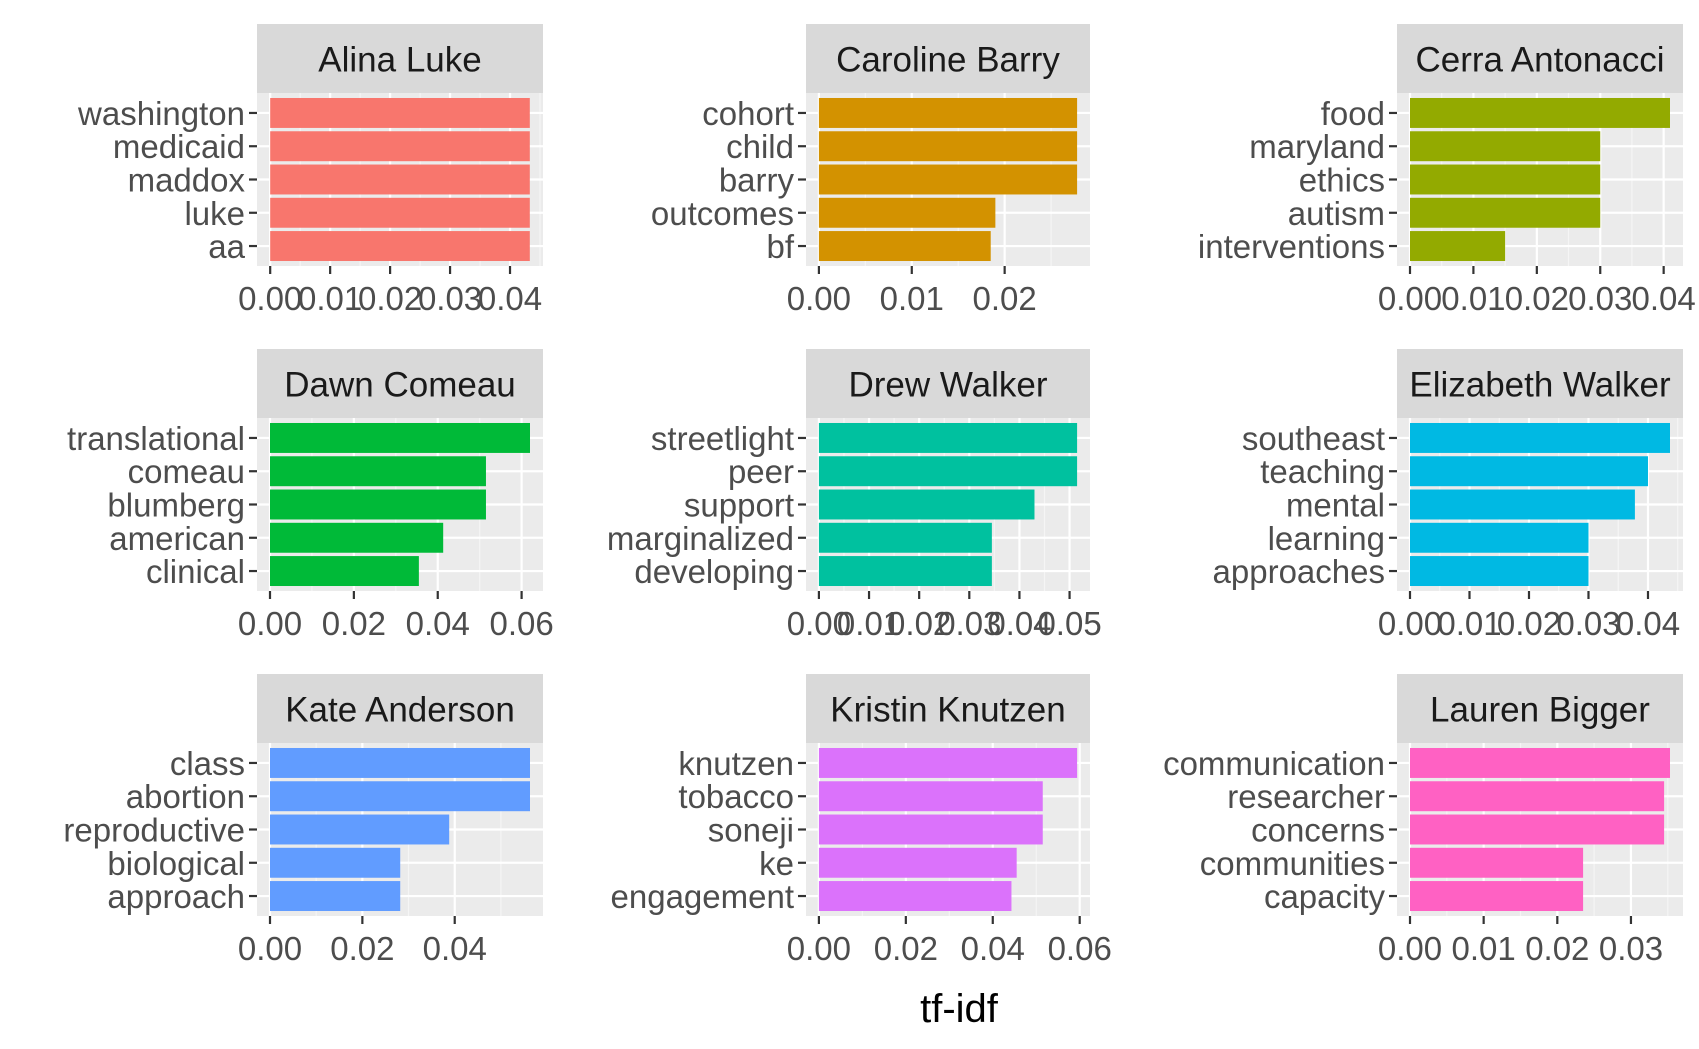 The width and height of the screenshot is (1699, 1049). I want to click on y-tick-label: cohort, so click(748, 113).